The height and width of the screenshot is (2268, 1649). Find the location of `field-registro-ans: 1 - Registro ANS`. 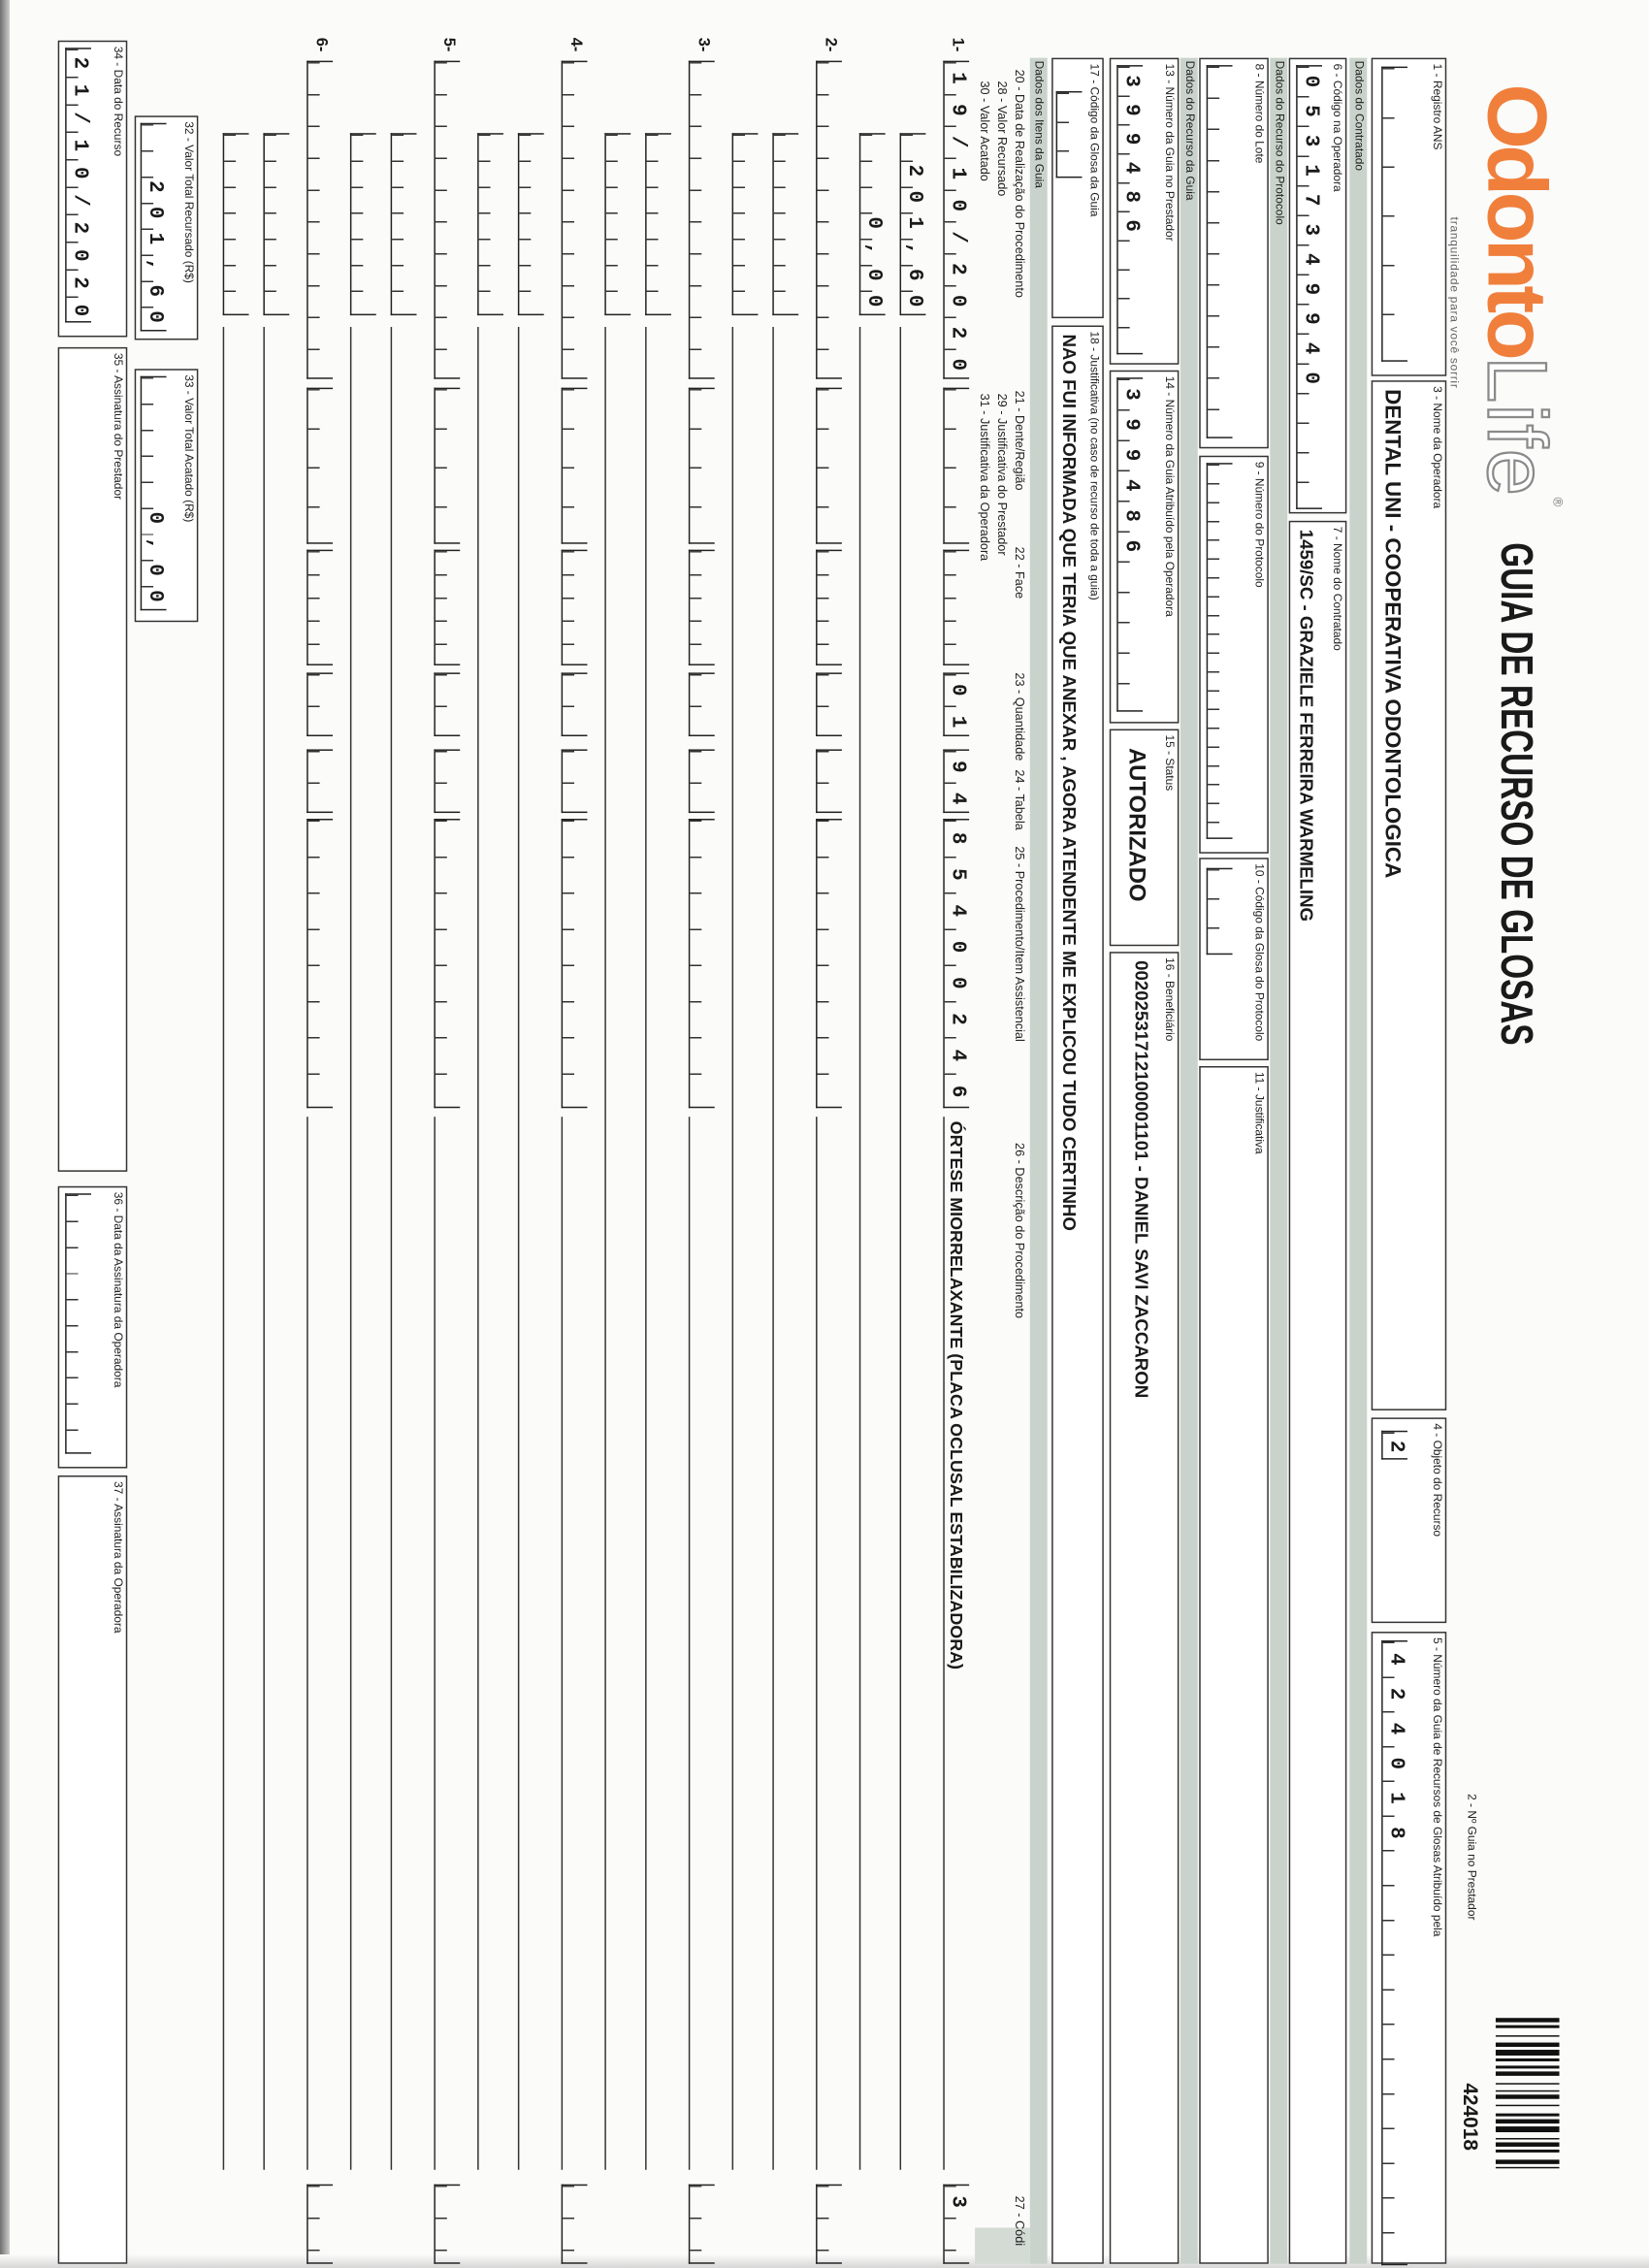

field-registro-ans: 1 - Registro ANS is located at coordinates (1409, 216).